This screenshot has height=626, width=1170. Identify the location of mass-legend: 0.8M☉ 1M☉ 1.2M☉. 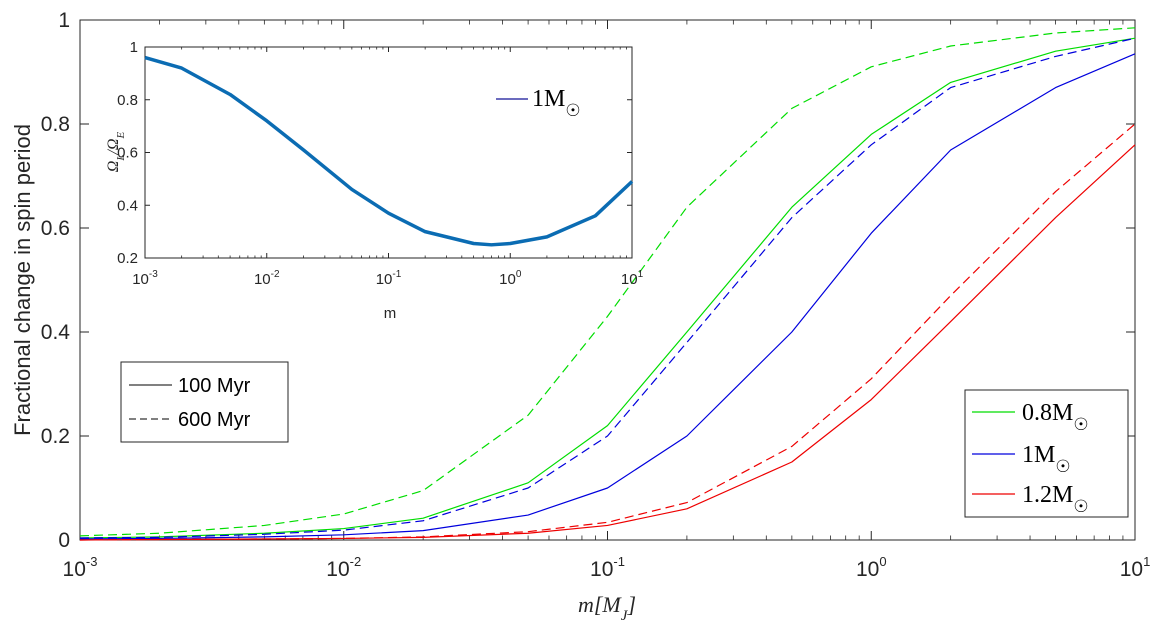
(1046, 453).